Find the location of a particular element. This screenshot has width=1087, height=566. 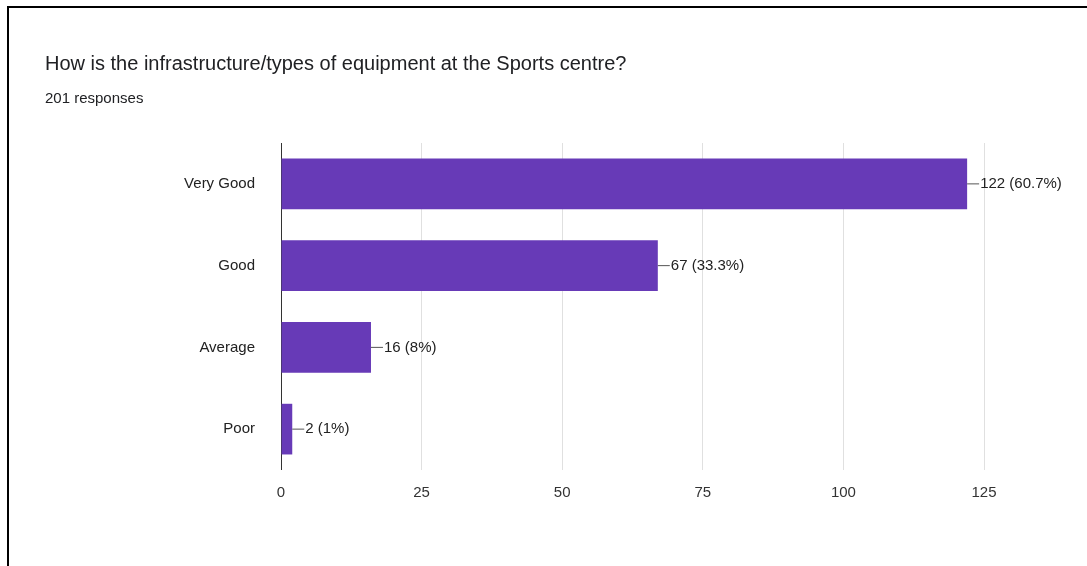

y-tick-label: Very Good is located at coordinates (219, 183).